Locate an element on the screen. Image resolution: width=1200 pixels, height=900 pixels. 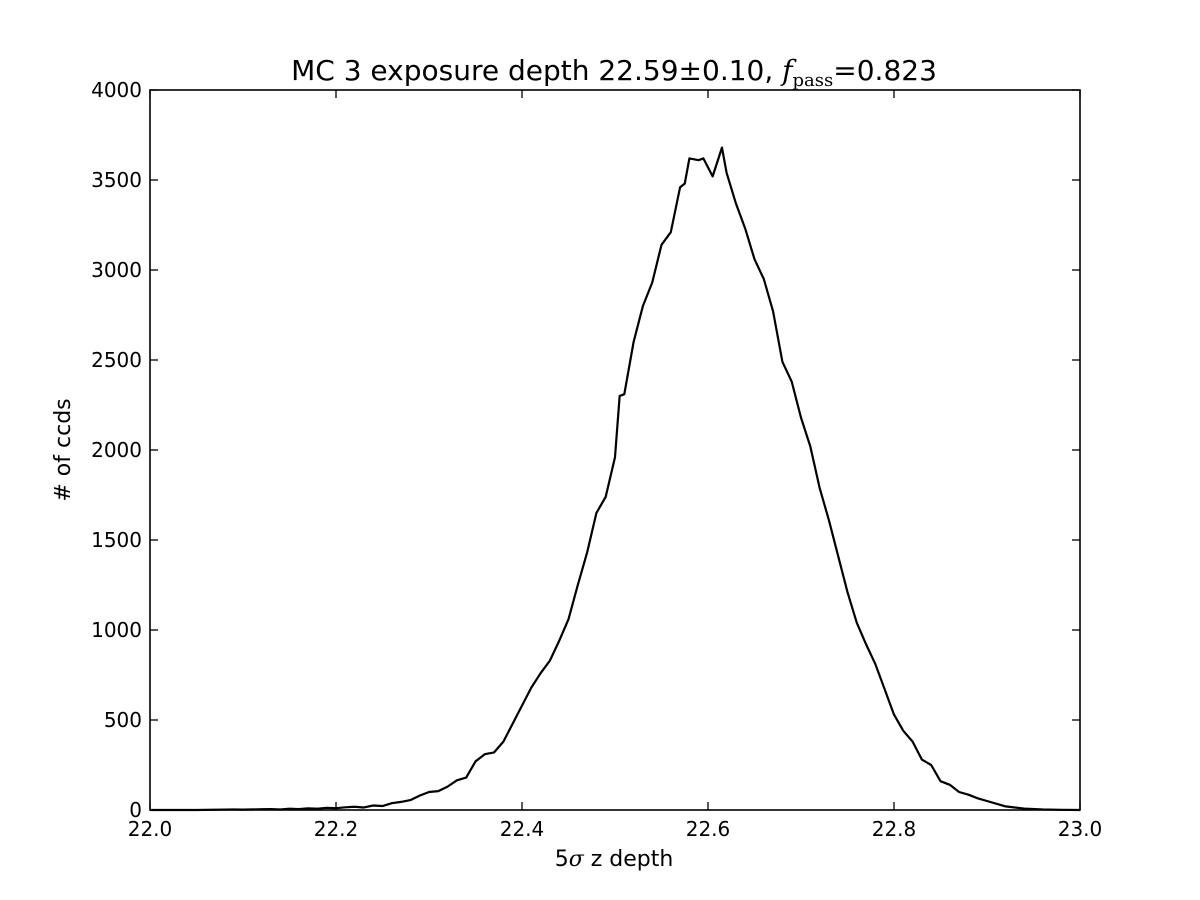
title-err: 0.10, is located at coordinates (742, 70).